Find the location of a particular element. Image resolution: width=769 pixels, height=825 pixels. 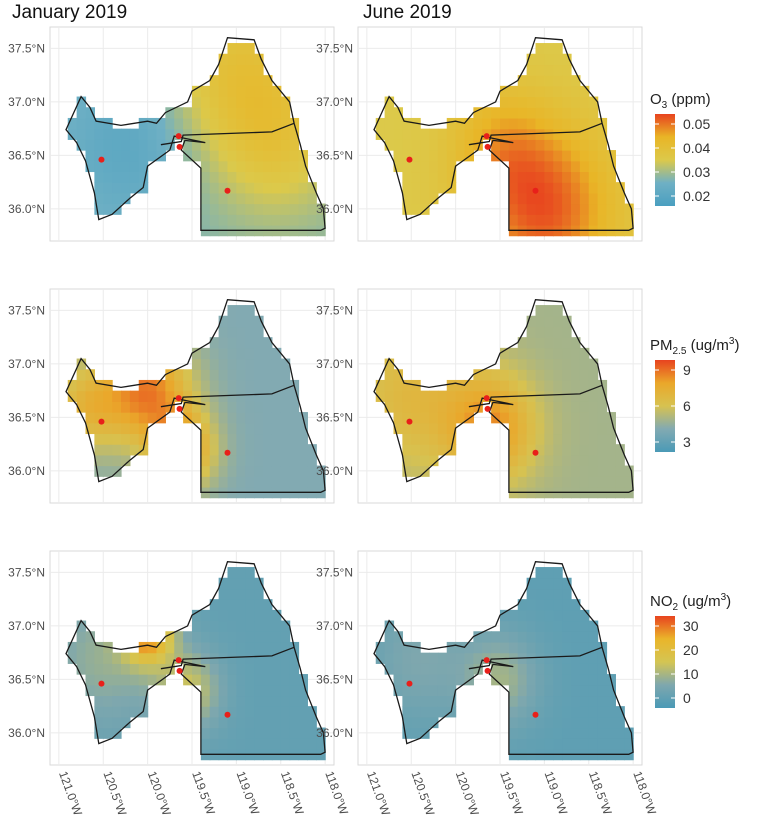

legend-colorbar is located at coordinates (665, 406).